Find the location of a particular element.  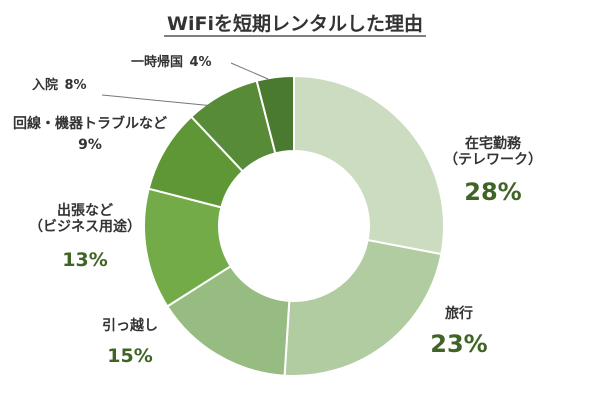

slice-value-1: 23% is located at coordinates (458, 344).